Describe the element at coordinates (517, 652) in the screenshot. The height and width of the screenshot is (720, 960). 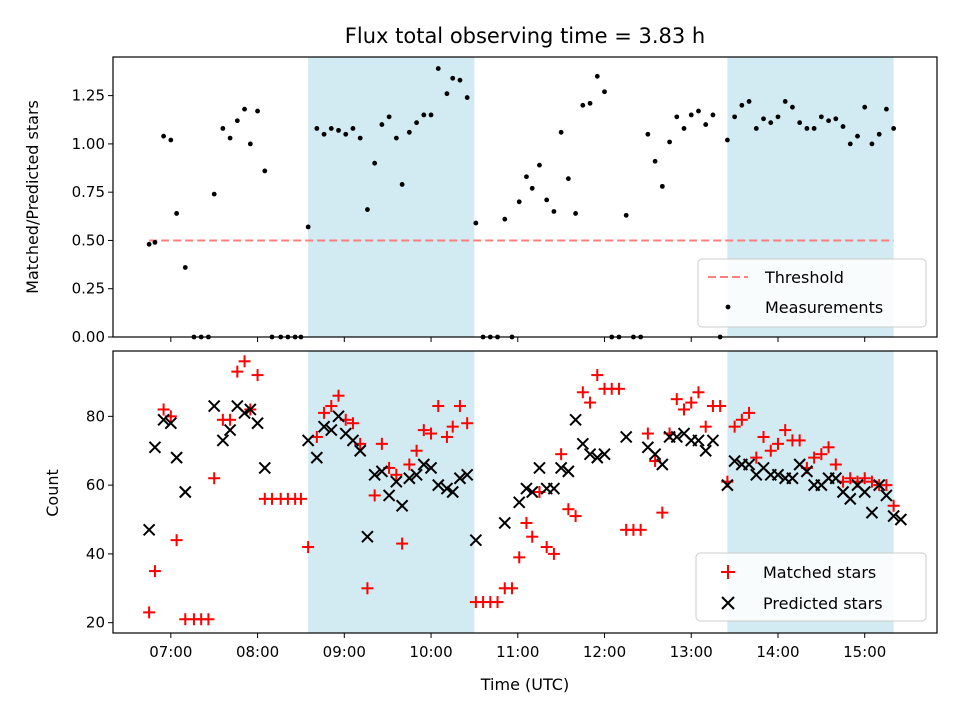
I see `x-tick-label: 11:00` at that location.